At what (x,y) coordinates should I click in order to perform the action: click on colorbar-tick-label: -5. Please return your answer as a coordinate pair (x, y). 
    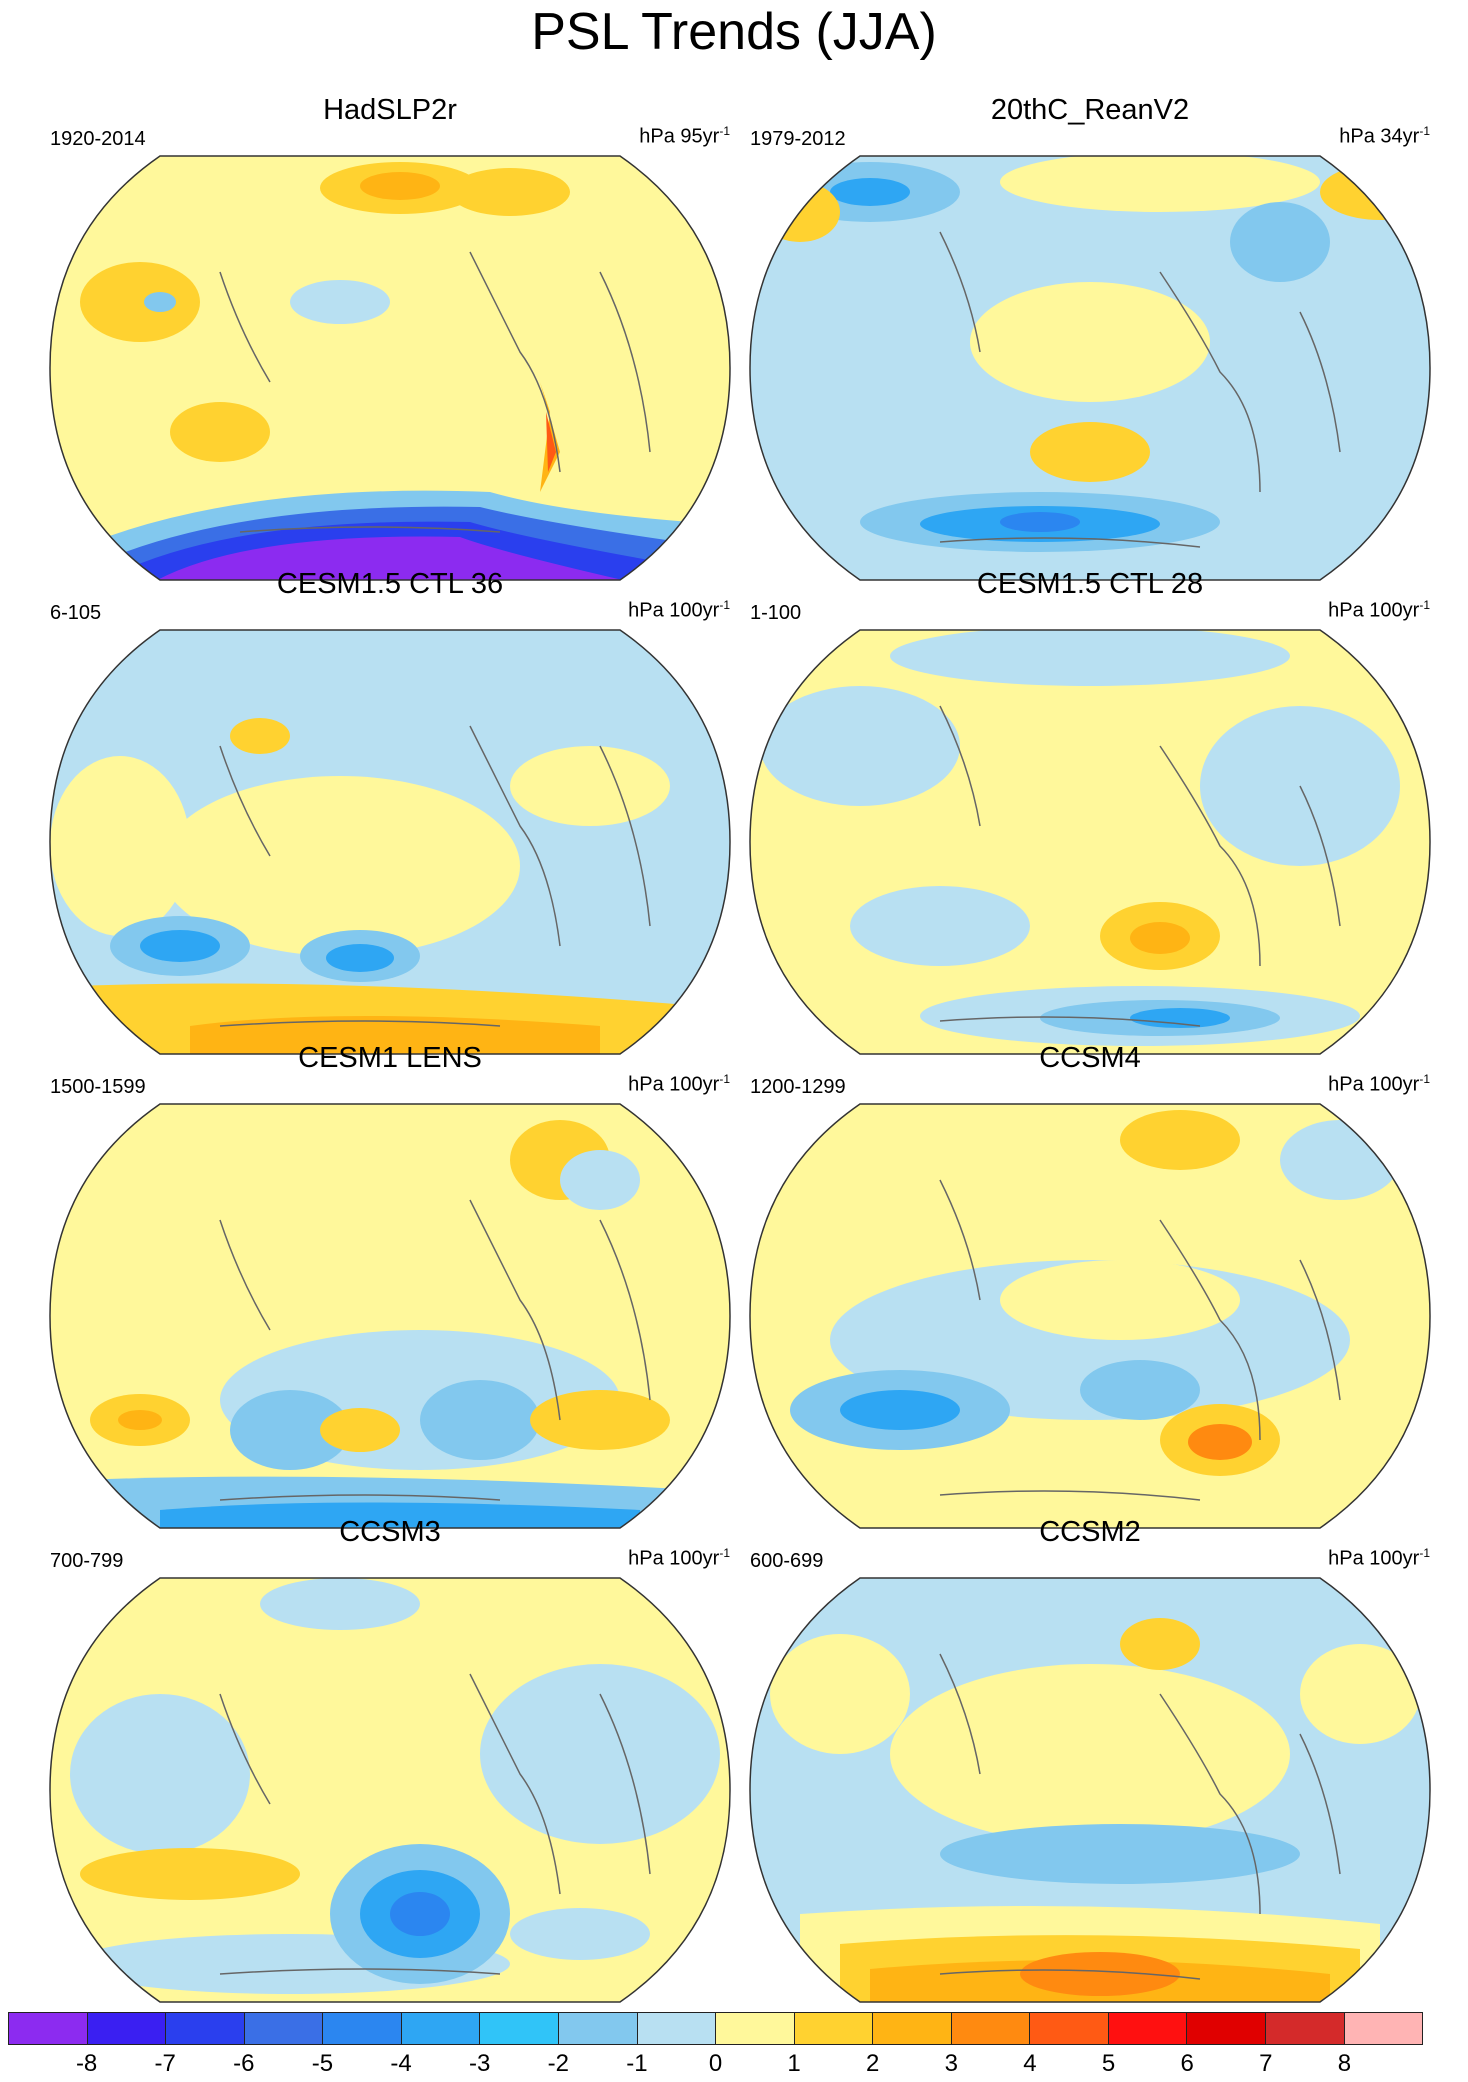
    Looking at the image, I should click on (322, 2063).